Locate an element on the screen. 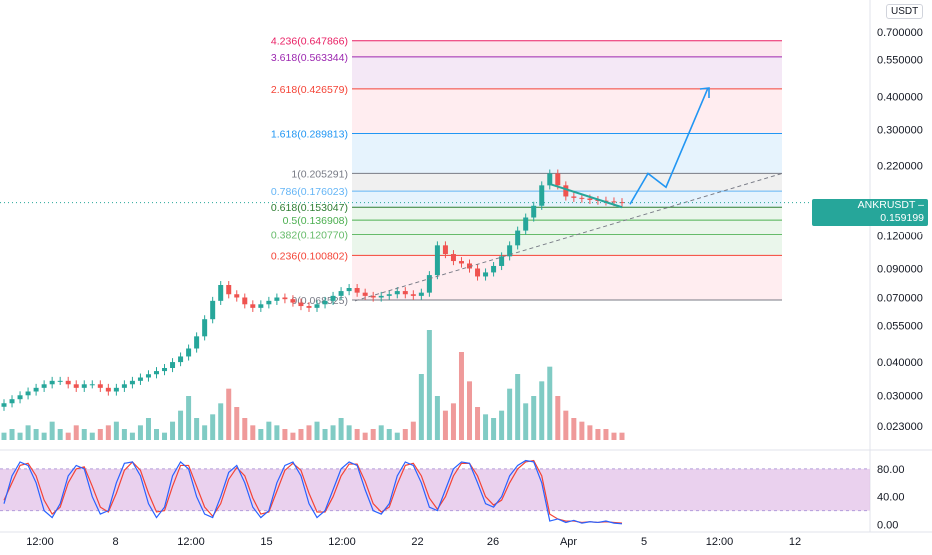 The height and width of the screenshot is (555, 932). price-axis-tick: 0.120000 is located at coordinates (900, 236).